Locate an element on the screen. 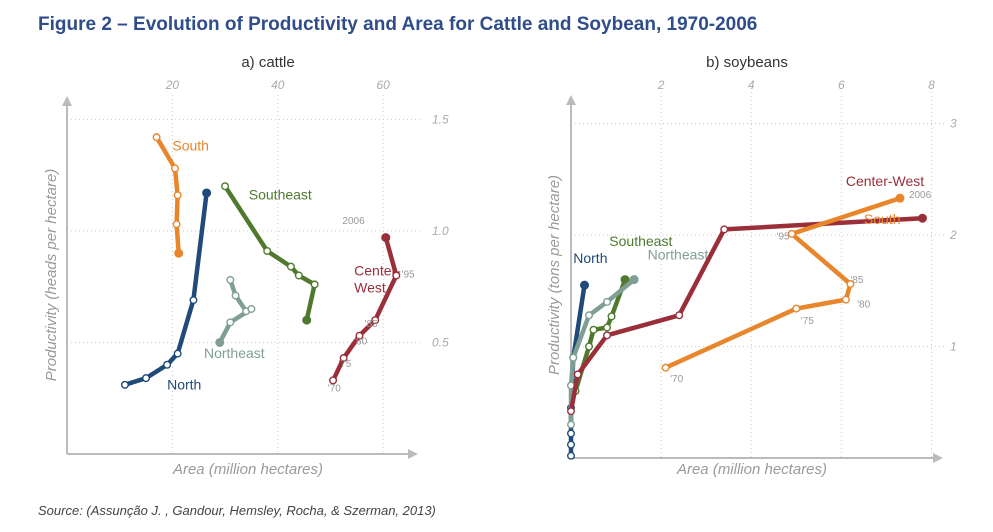 The height and width of the screenshot is (532, 993). series-southeast: Southeast is located at coordinates (270, 253).